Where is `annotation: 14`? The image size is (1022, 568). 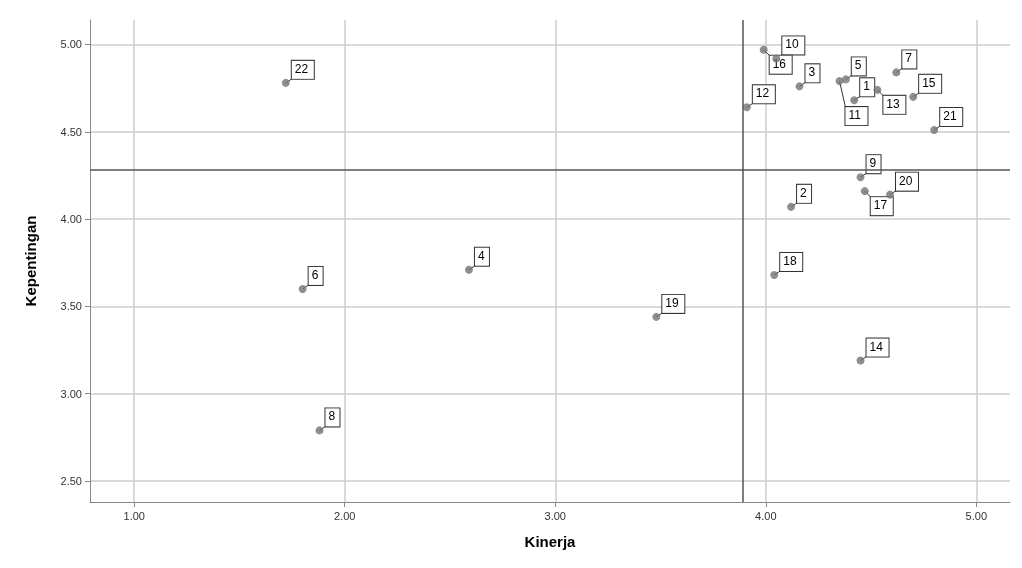 annotation: 14 is located at coordinates (876, 346).